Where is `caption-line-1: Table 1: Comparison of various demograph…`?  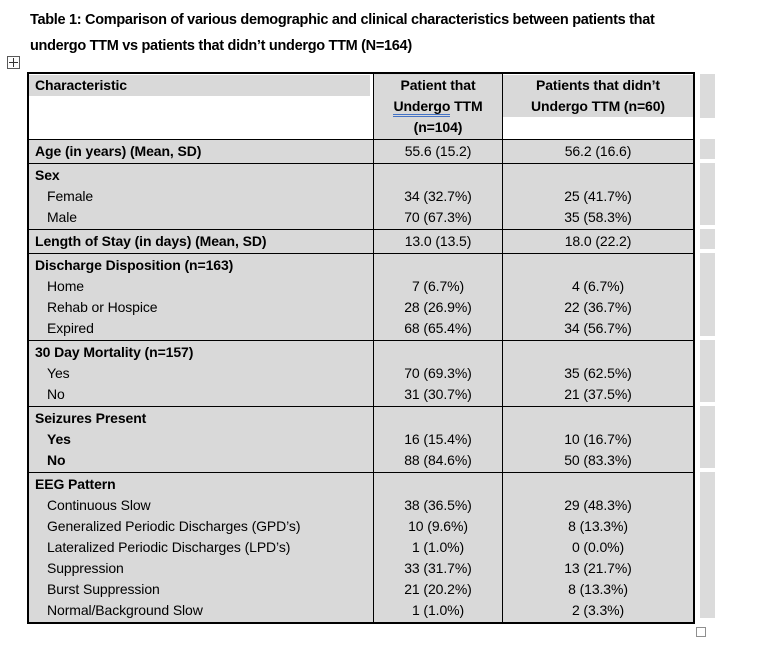
caption-line-1: Table 1: Comparison of various demograph… is located at coordinates (342, 20).